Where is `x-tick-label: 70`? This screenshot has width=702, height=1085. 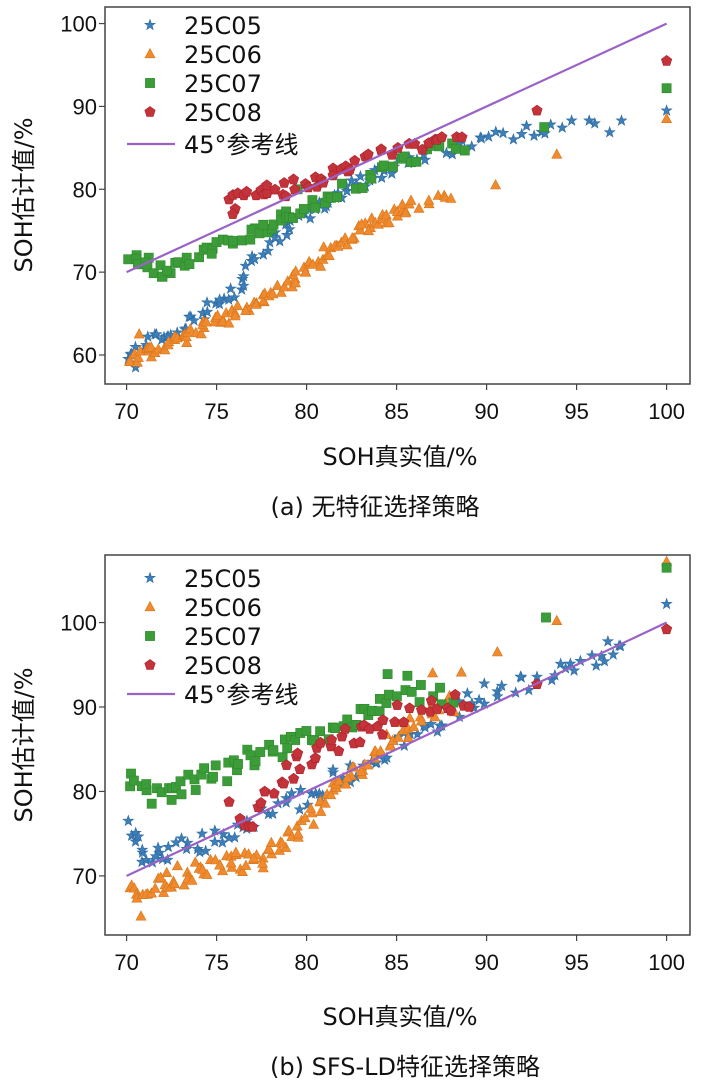 x-tick-label: 70 is located at coordinates (126, 962).